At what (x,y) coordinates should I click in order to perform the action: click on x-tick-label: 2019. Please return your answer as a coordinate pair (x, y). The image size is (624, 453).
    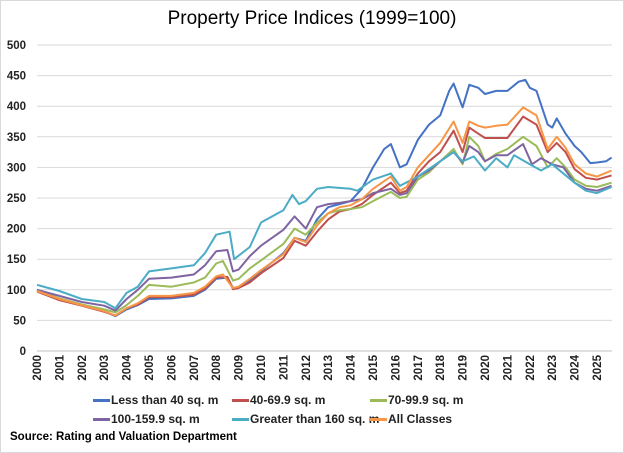
    Looking at the image, I should click on (464, 368).